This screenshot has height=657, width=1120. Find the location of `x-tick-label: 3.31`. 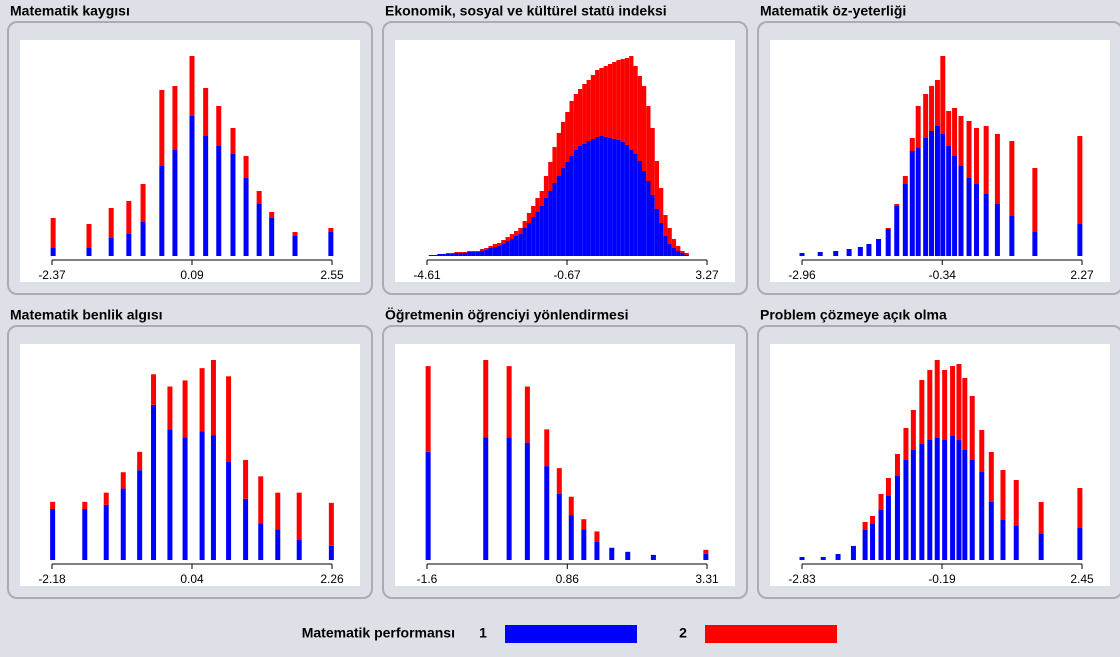

x-tick-label: 3.31 is located at coordinates (707, 579).